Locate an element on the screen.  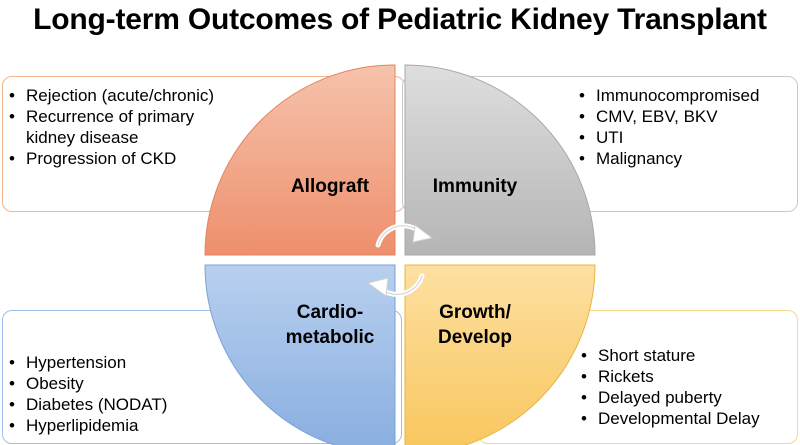
list-item: UTI is located at coordinates (685, 137).